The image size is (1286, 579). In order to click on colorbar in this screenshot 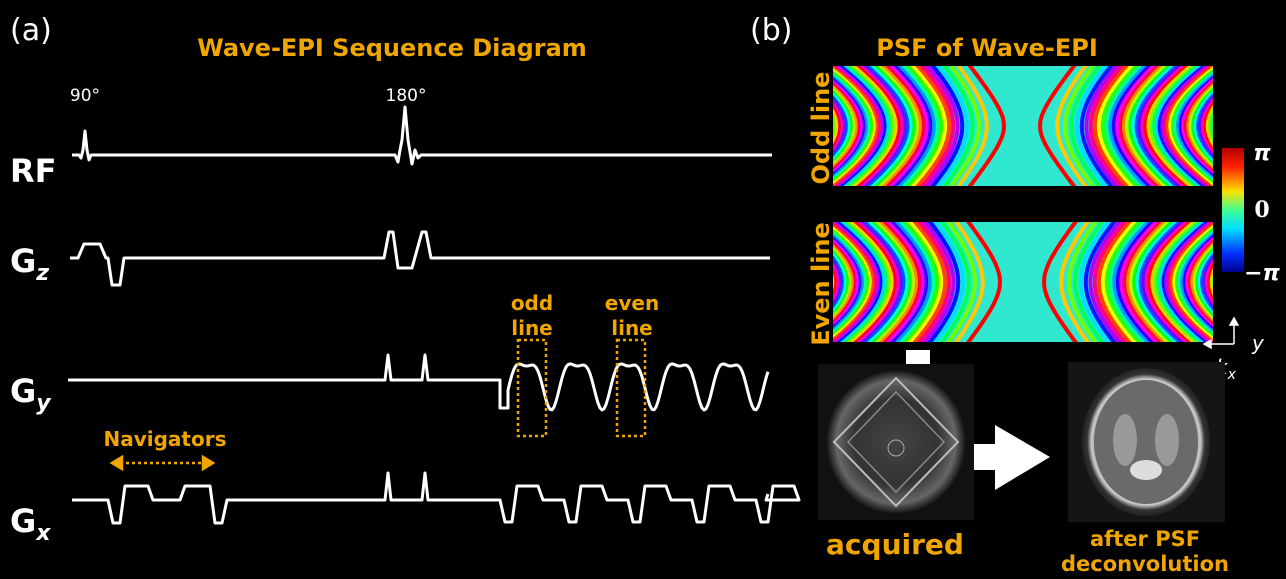, I will do `click(1233, 210)`.